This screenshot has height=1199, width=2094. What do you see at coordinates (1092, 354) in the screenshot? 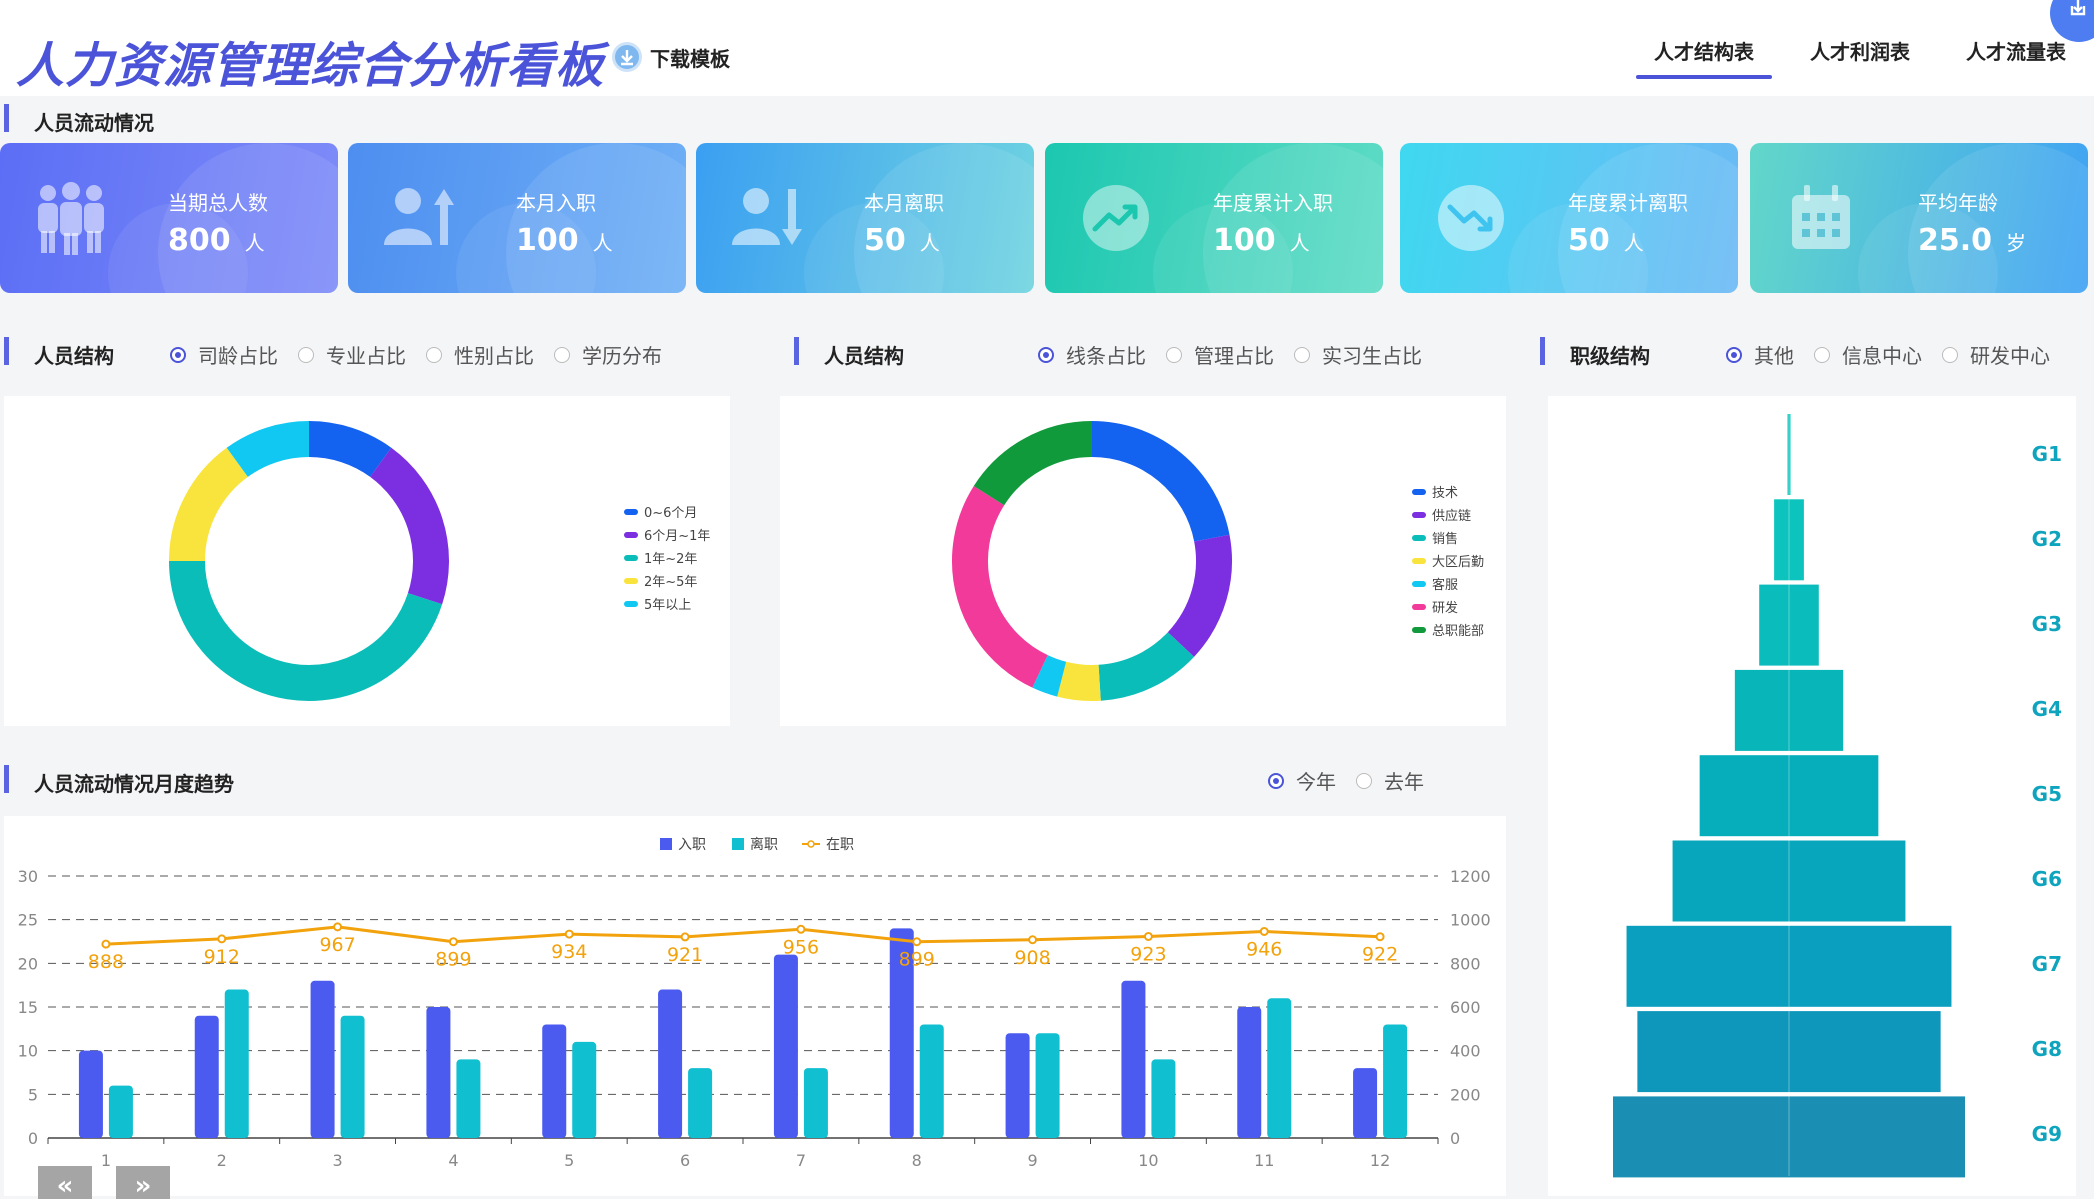
I see `structure2-option-1: 线条占比` at bounding box center [1092, 354].